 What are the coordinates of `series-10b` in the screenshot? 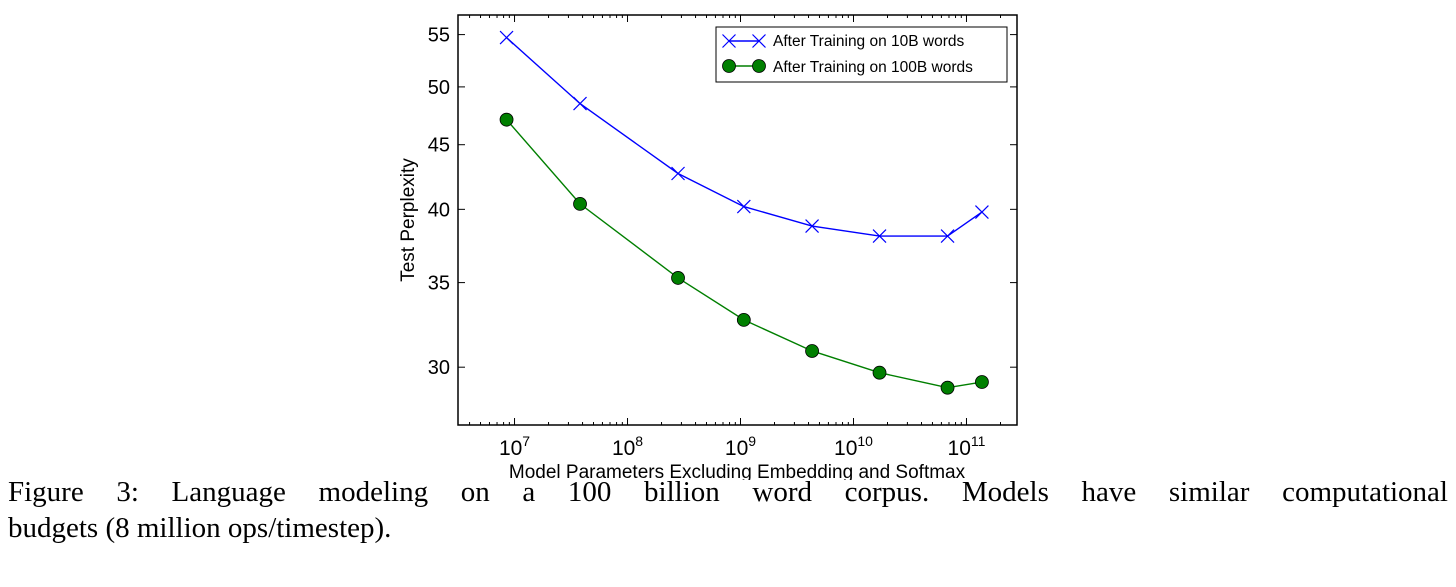 It's located at (744, 136).